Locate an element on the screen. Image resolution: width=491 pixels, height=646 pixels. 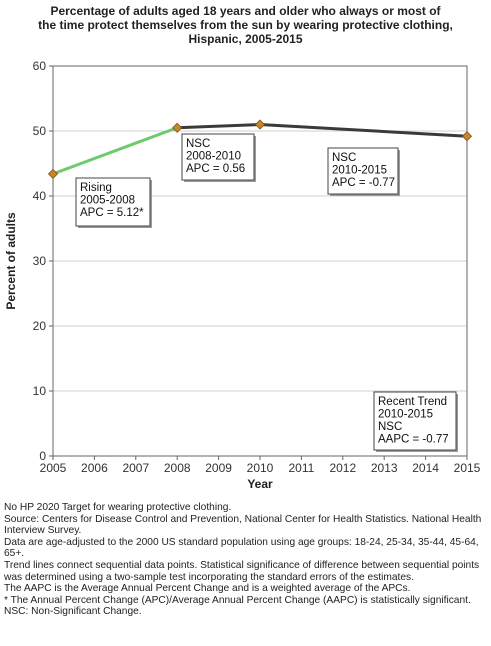
annotation-line: AAPC = -0.77 is located at coordinates (413, 440).